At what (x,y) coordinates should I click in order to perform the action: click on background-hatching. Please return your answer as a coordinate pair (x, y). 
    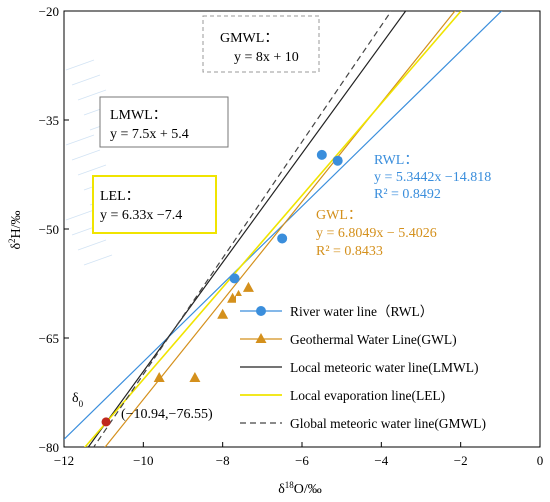
    Looking at the image, I should click on (92, 162).